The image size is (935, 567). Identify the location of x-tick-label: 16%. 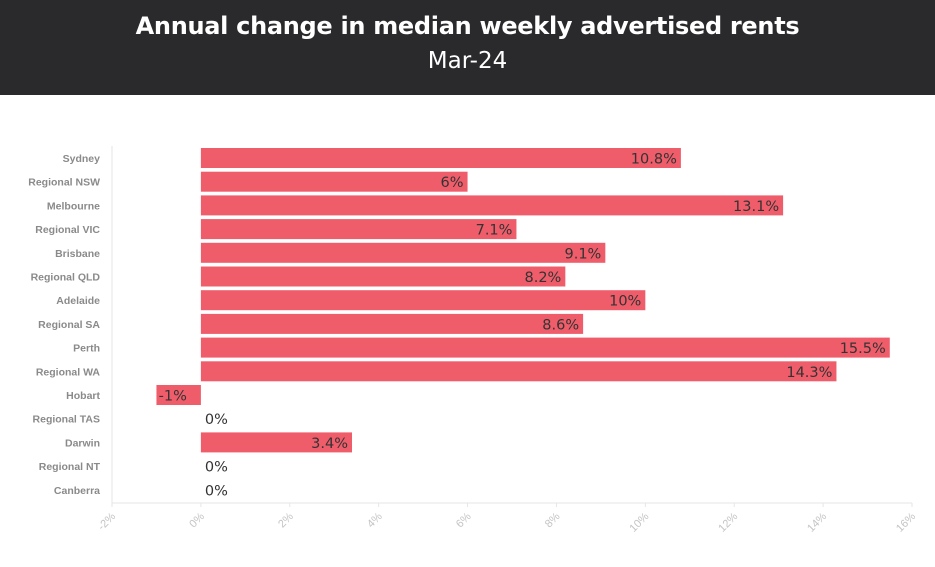
(906, 522).